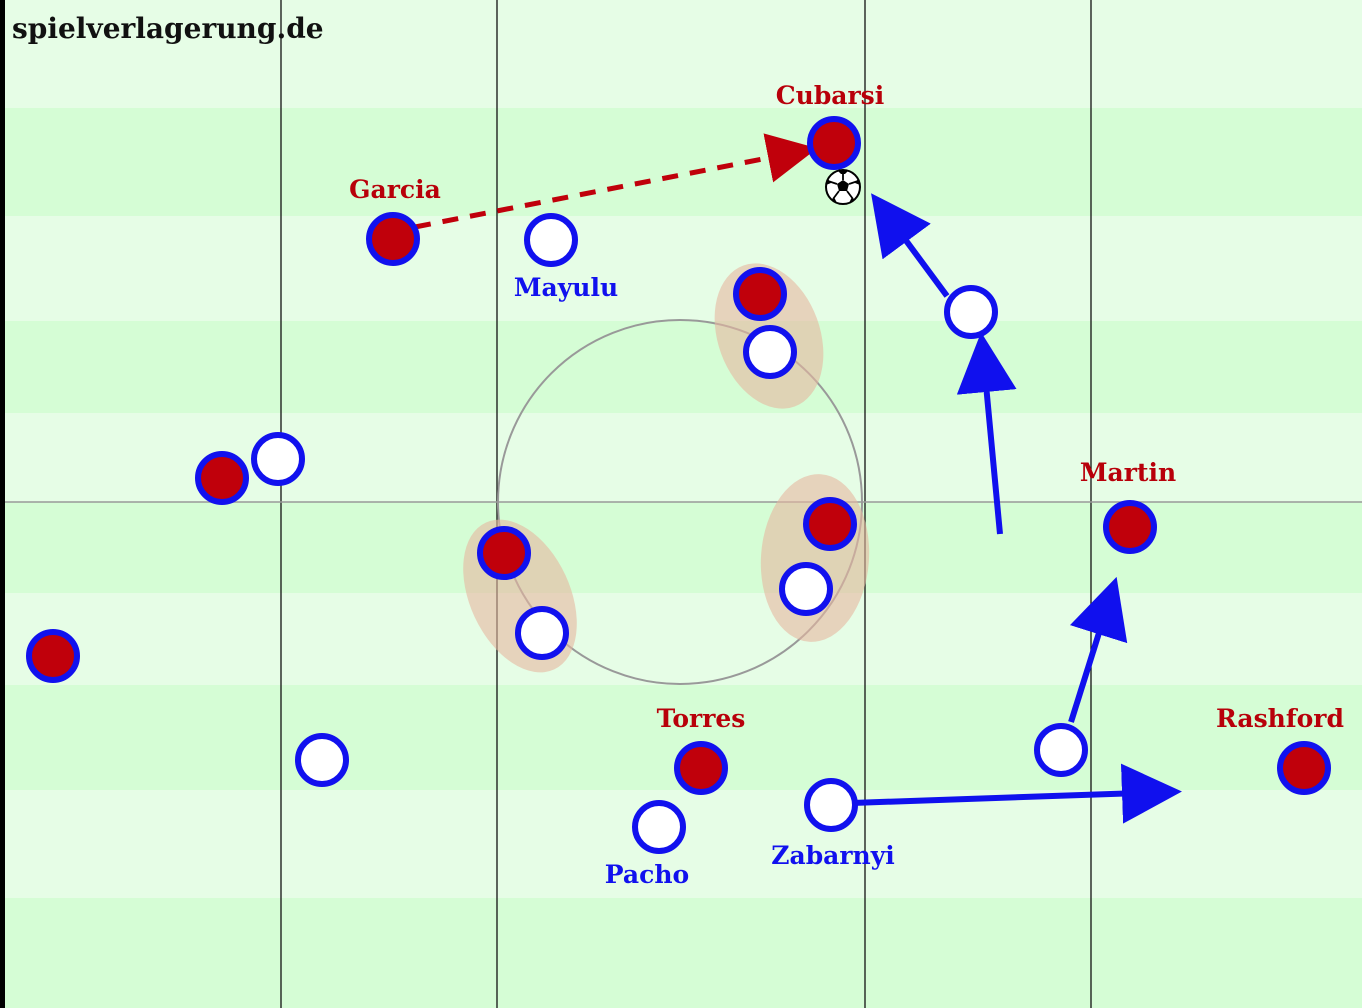 This screenshot has width=1362, height=1008. Describe the element at coordinates (659, 827) in the screenshot. I see `player-pacho` at that location.